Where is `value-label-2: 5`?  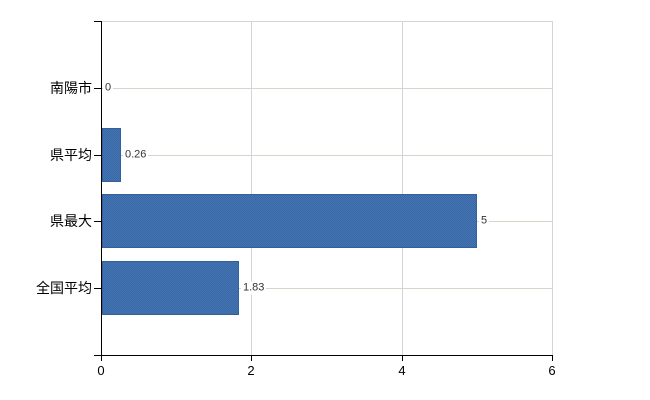
value-label-2: 5 is located at coordinates (484, 221).